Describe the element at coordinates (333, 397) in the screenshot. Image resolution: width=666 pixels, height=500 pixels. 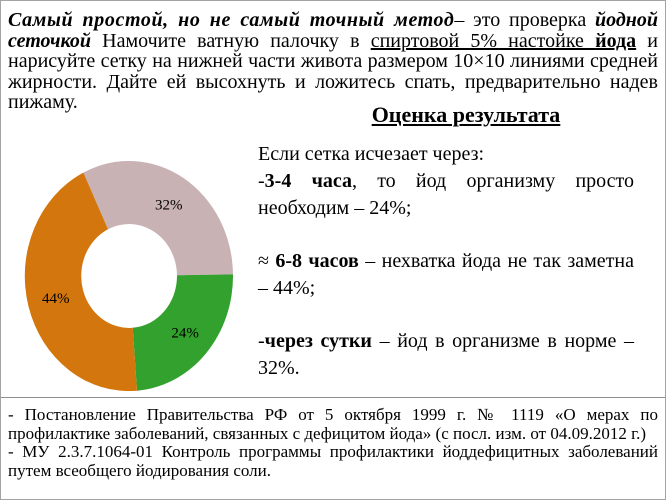
I see `divider-line` at that location.